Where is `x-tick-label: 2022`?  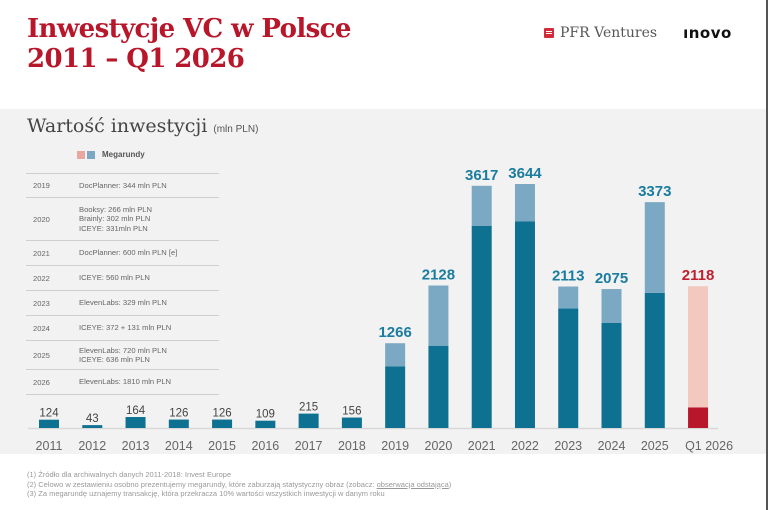 x-tick-label: 2022 is located at coordinates (525, 446).